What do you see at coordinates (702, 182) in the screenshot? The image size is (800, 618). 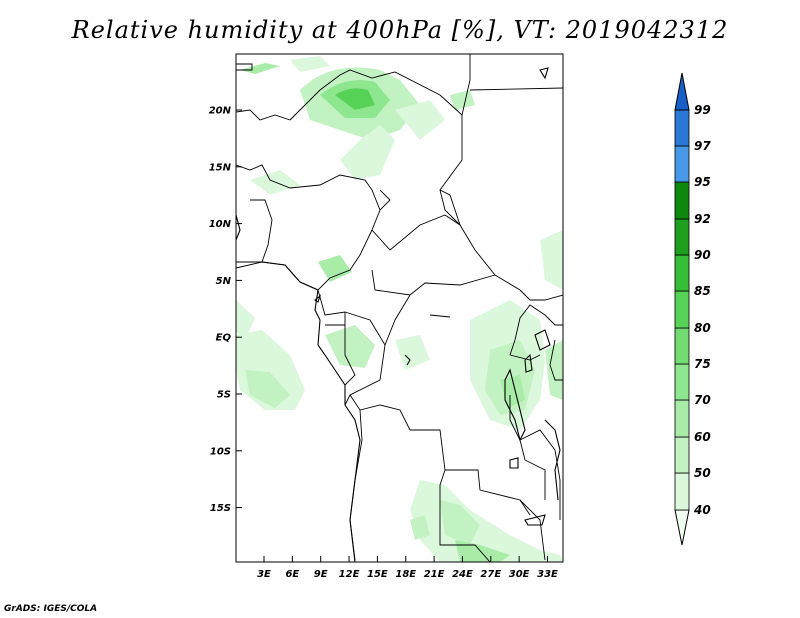 I see `colorbar-label: 95` at bounding box center [702, 182].